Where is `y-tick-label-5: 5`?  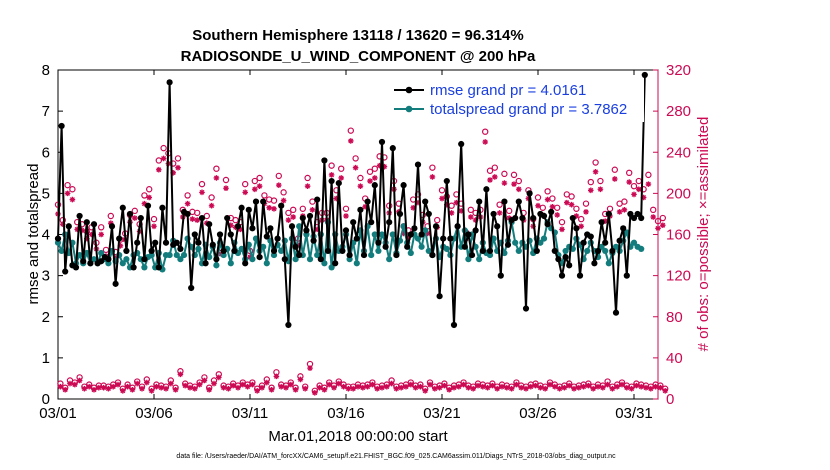 y-tick-label-5: 5 is located at coordinates (46, 193).